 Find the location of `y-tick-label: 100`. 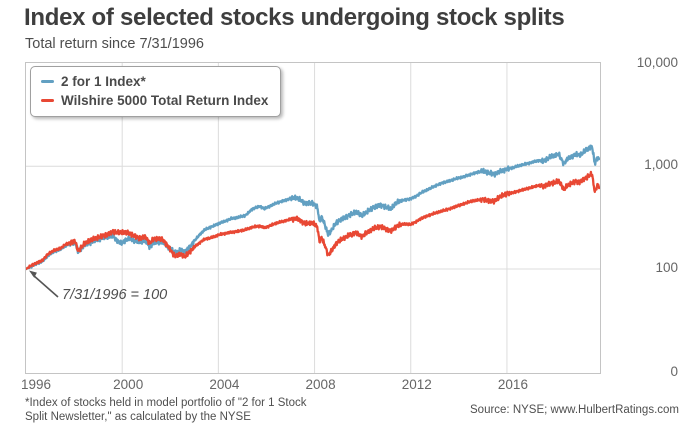

y-tick-label: 100 is located at coordinates (666, 267).